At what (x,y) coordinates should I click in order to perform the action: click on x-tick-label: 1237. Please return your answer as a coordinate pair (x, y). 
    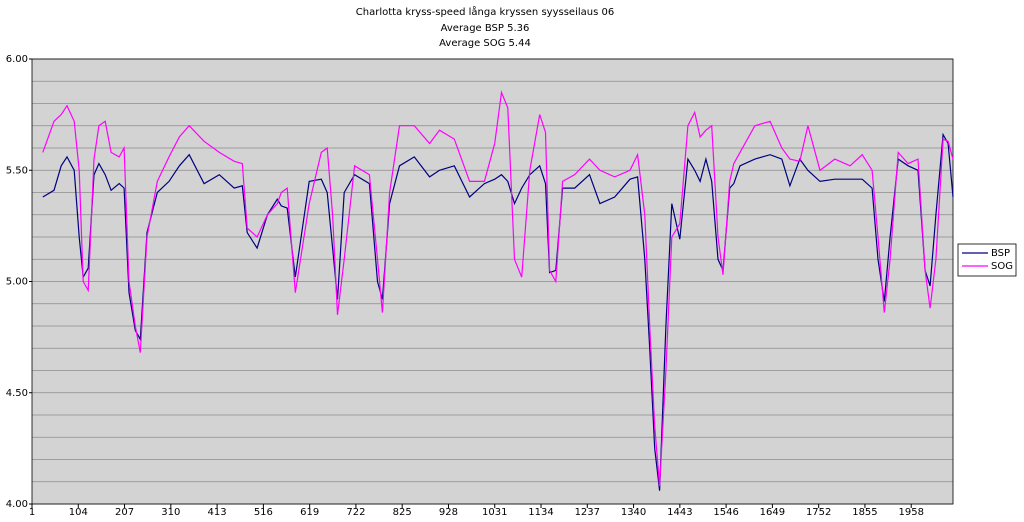
    Looking at the image, I should click on (587, 512).